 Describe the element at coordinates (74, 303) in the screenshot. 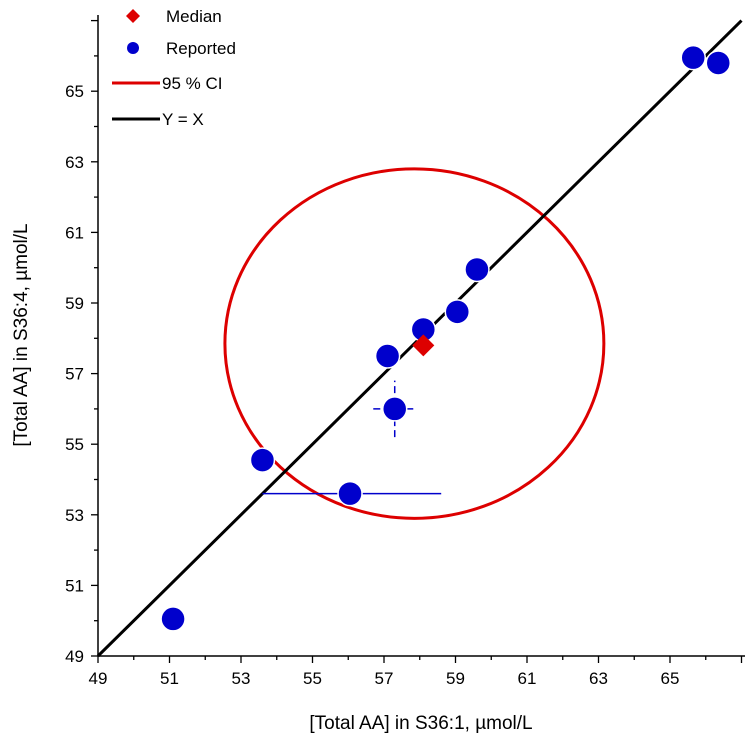

I see `y-tick-label: 59` at that location.